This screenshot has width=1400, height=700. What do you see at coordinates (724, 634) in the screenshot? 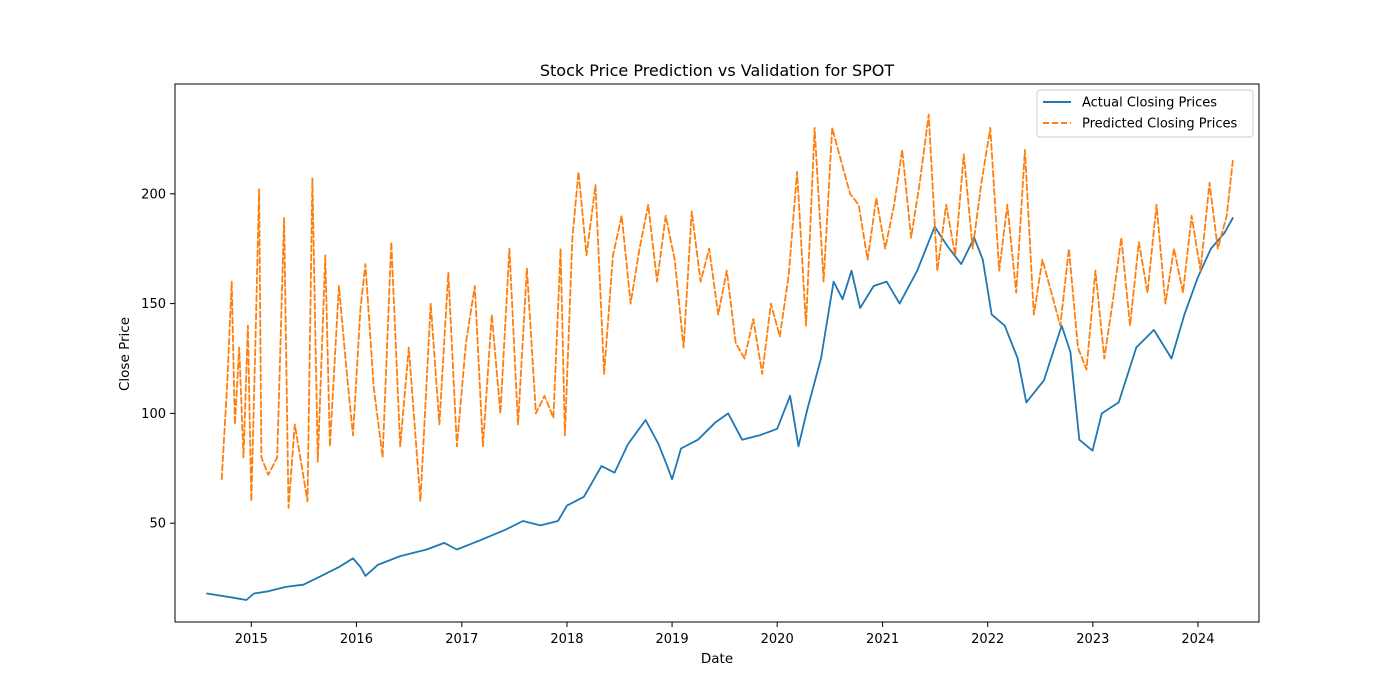
I see `x-axis: 2015 2016 2017 2018 2019 2020 2021 2022 2023 2024` at bounding box center [724, 634].